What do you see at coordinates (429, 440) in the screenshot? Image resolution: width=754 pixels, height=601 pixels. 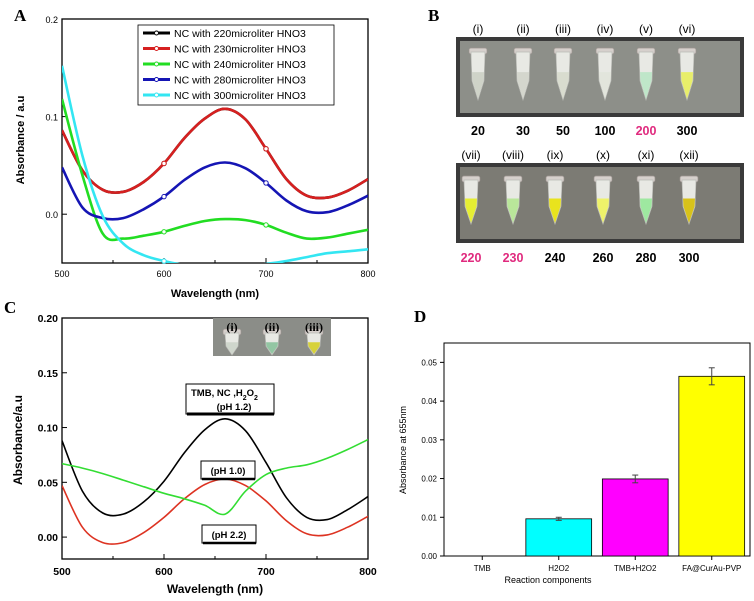 I see `ytick-label: 0.03` at bounding box center [429, 440].